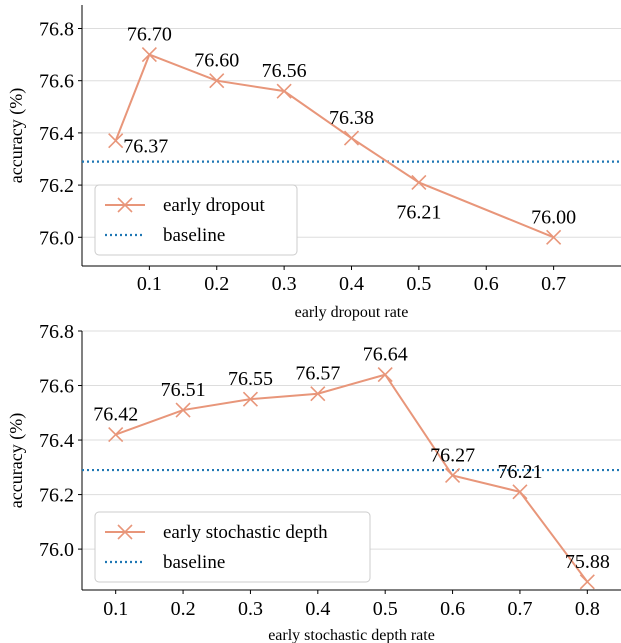  I want to click on data-label: 76.37, so click(145, 147).